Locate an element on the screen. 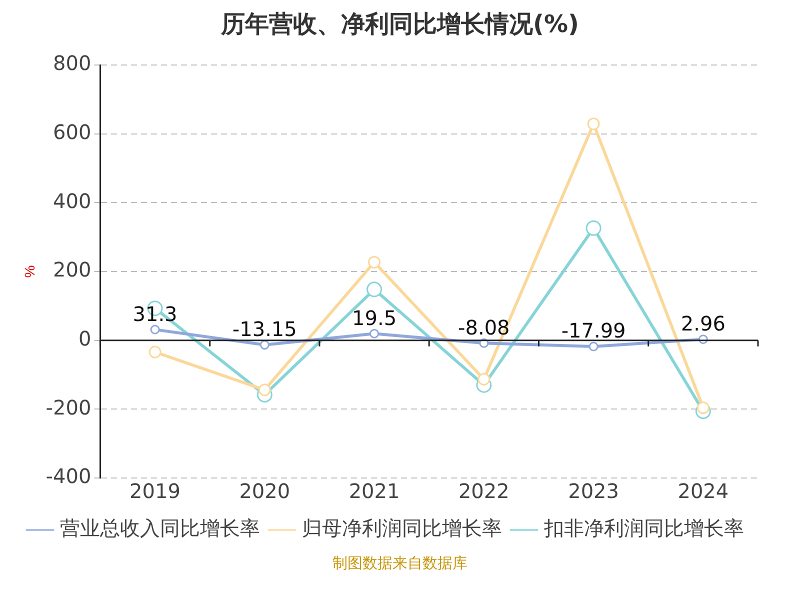 This screenshot has width=800, height=600. y-tick-label: 600 is located at coordinates (72, 132).